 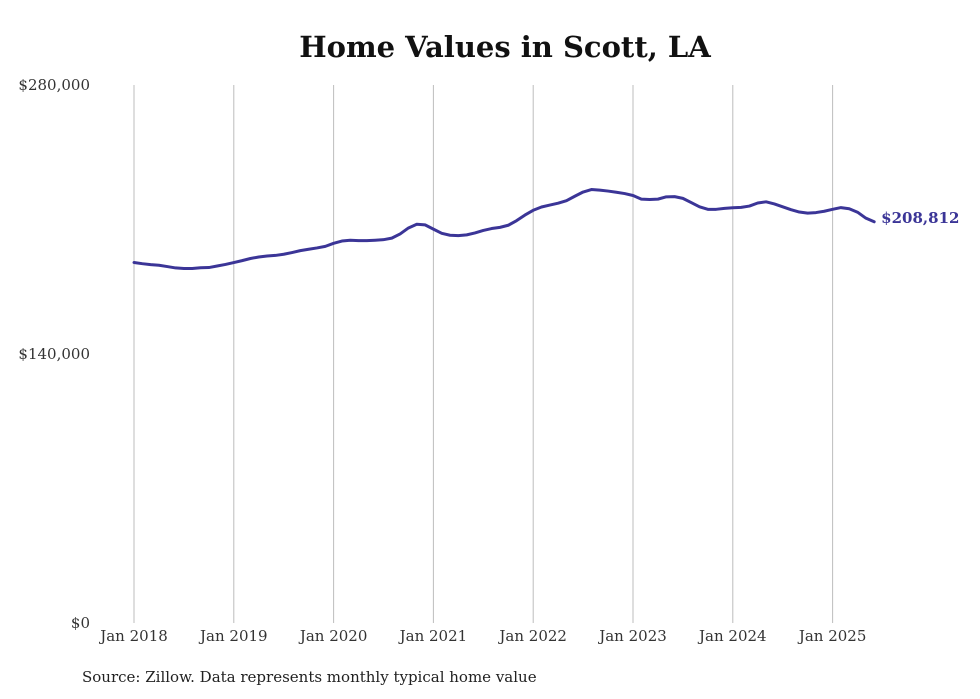 I want to click on end-value-label: $208,812, so click(x=920, y=218).